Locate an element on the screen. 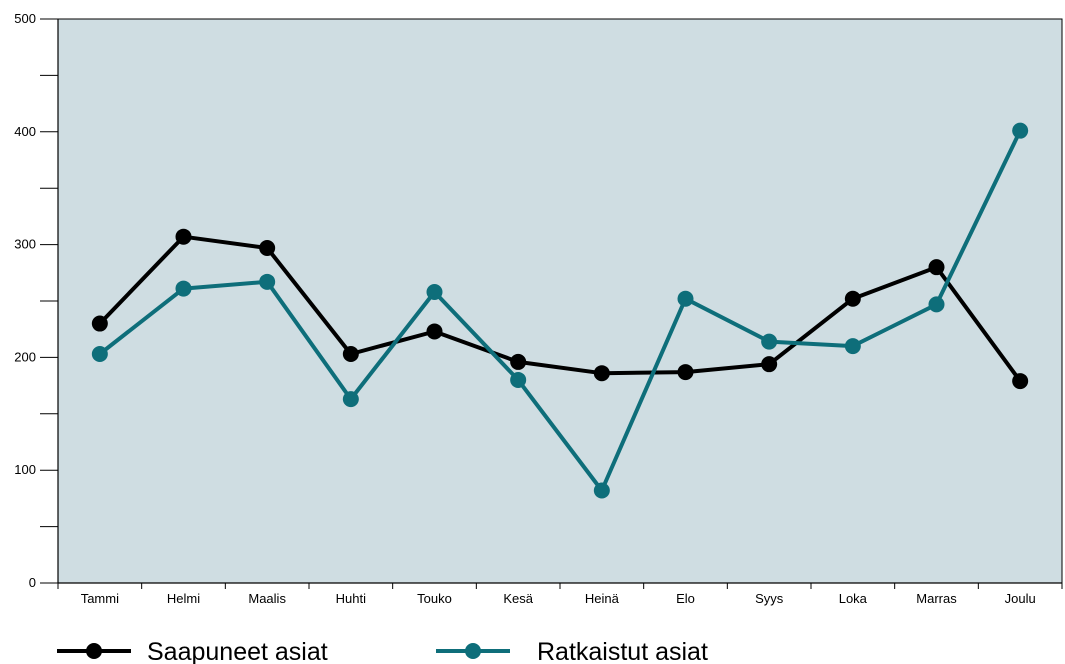 The image size is (1065, 664). y-tick-label: 500 is located at coordinates (25, 18).